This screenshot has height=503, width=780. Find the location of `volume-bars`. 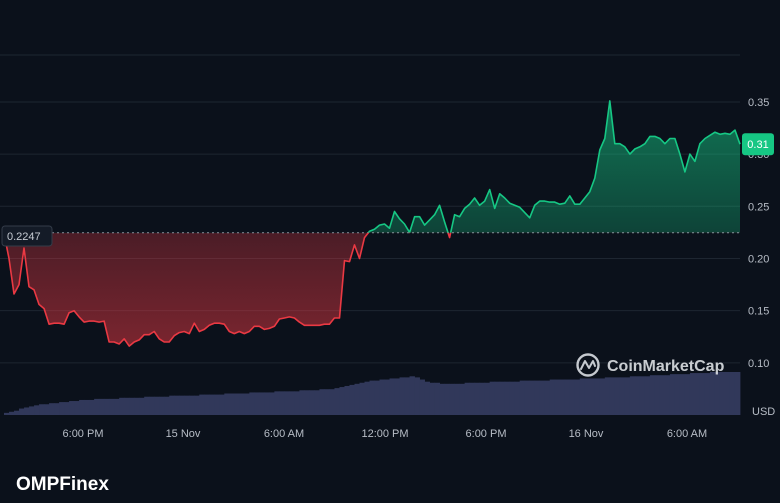

volume-bars is located at coordinates (372, 393).